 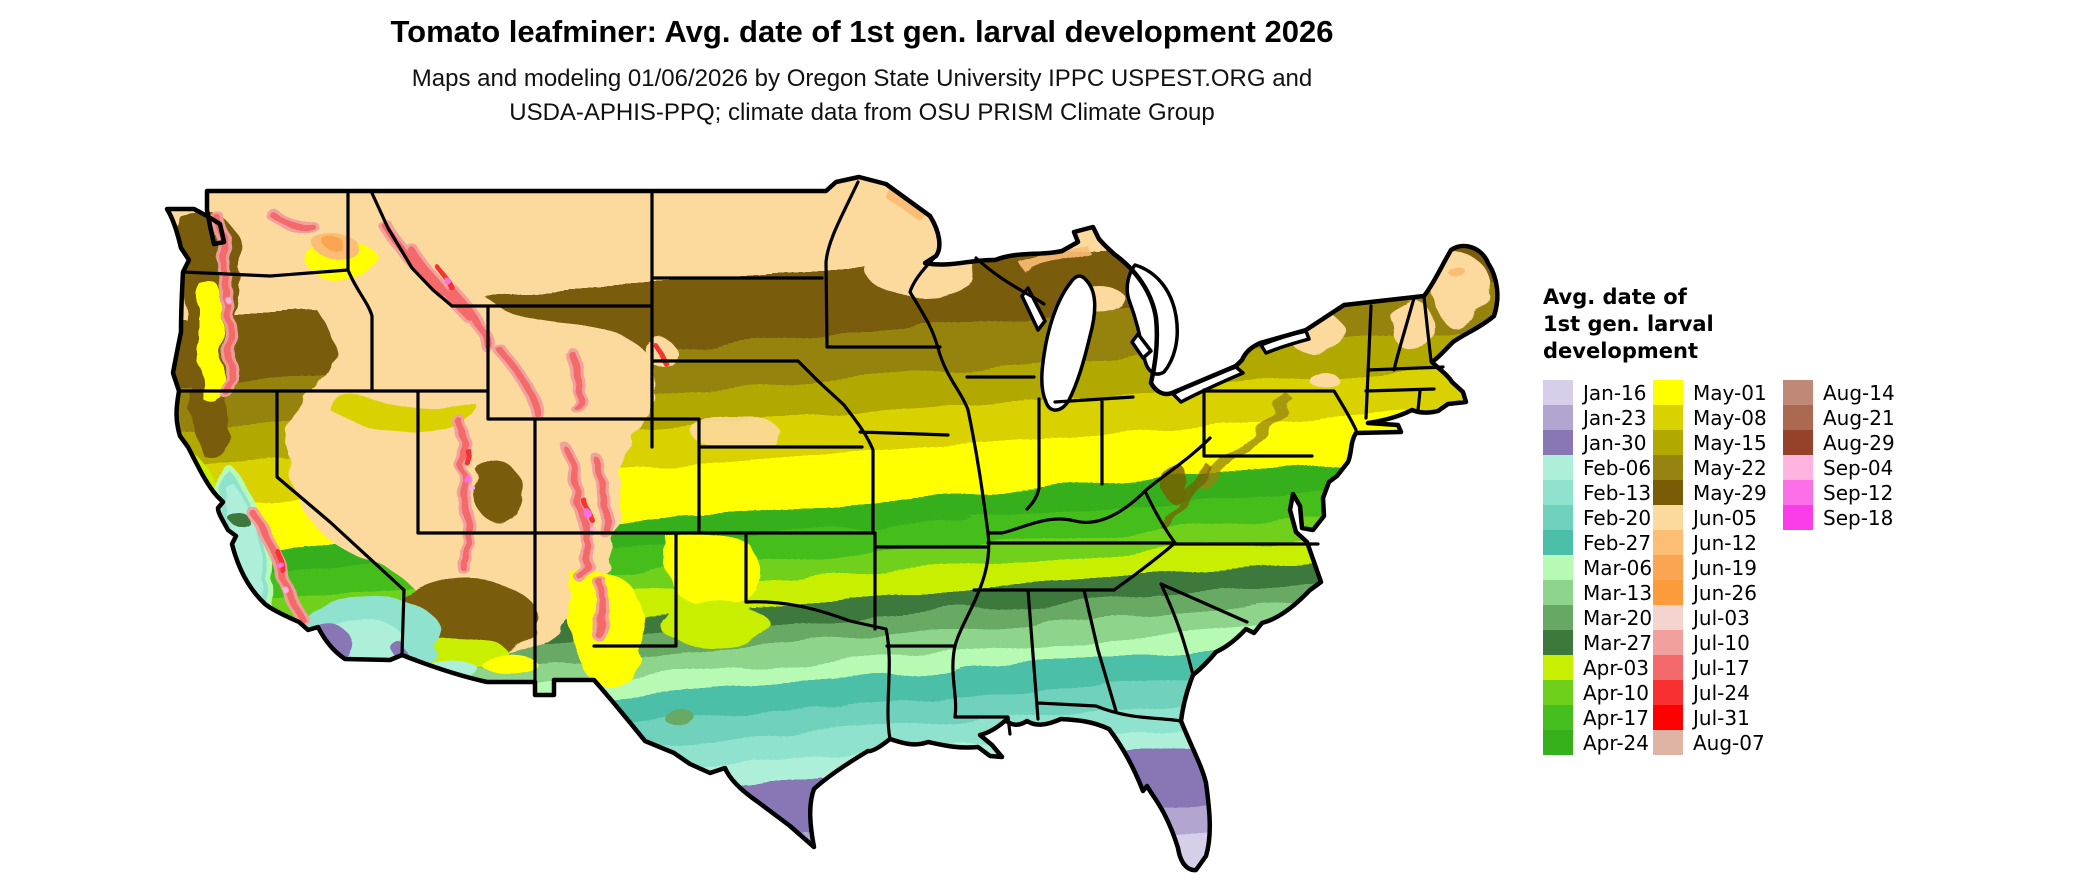 What do you see at coordinates (238, 518) in the screenshot?
I see `region-sf-bay-hills` at bounding box center [238, 518].